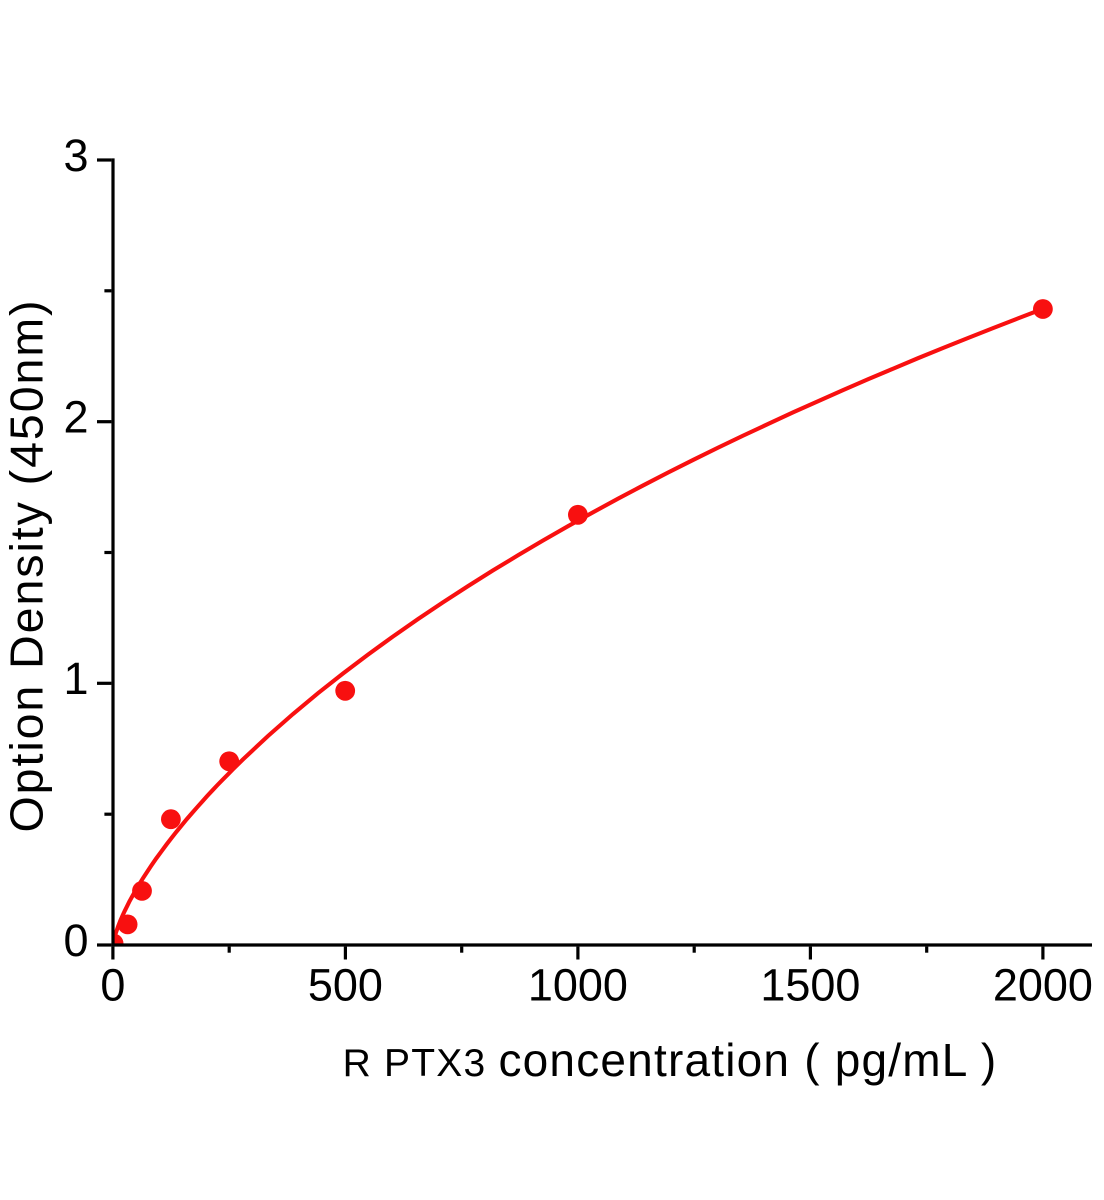 Image resolution: width=1104 pixels, height=1200 pixels. Describe the element at coordinates (75, 417) in the screenshot. I see `svg-text: 2` at that location.